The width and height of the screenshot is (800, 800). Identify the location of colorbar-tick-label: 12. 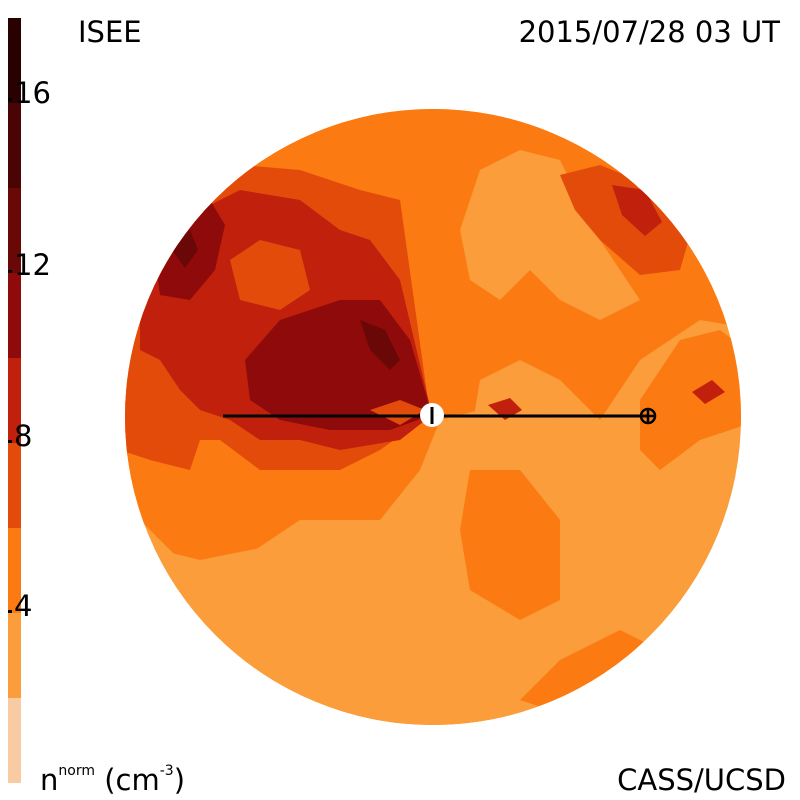
(32, 265).